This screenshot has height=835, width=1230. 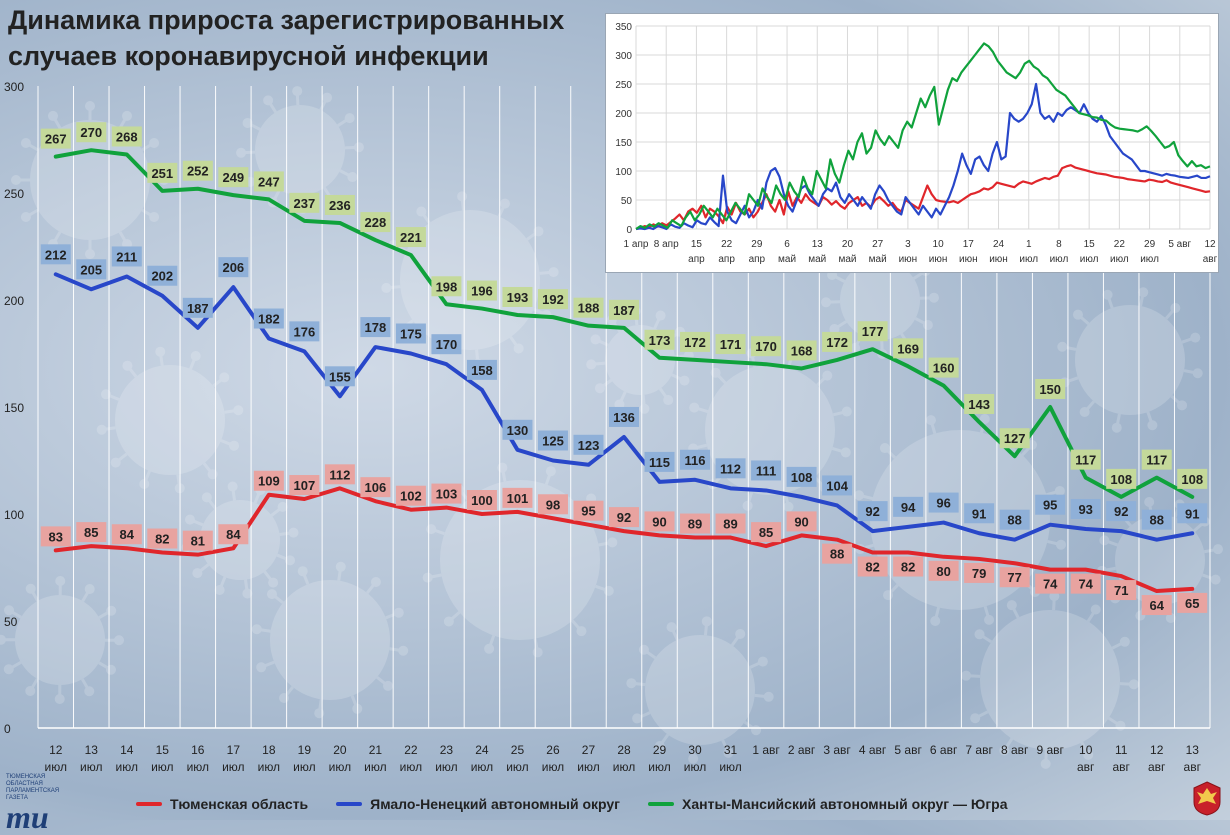 I want to click on data-label: 193, so click(x=517, y=297).